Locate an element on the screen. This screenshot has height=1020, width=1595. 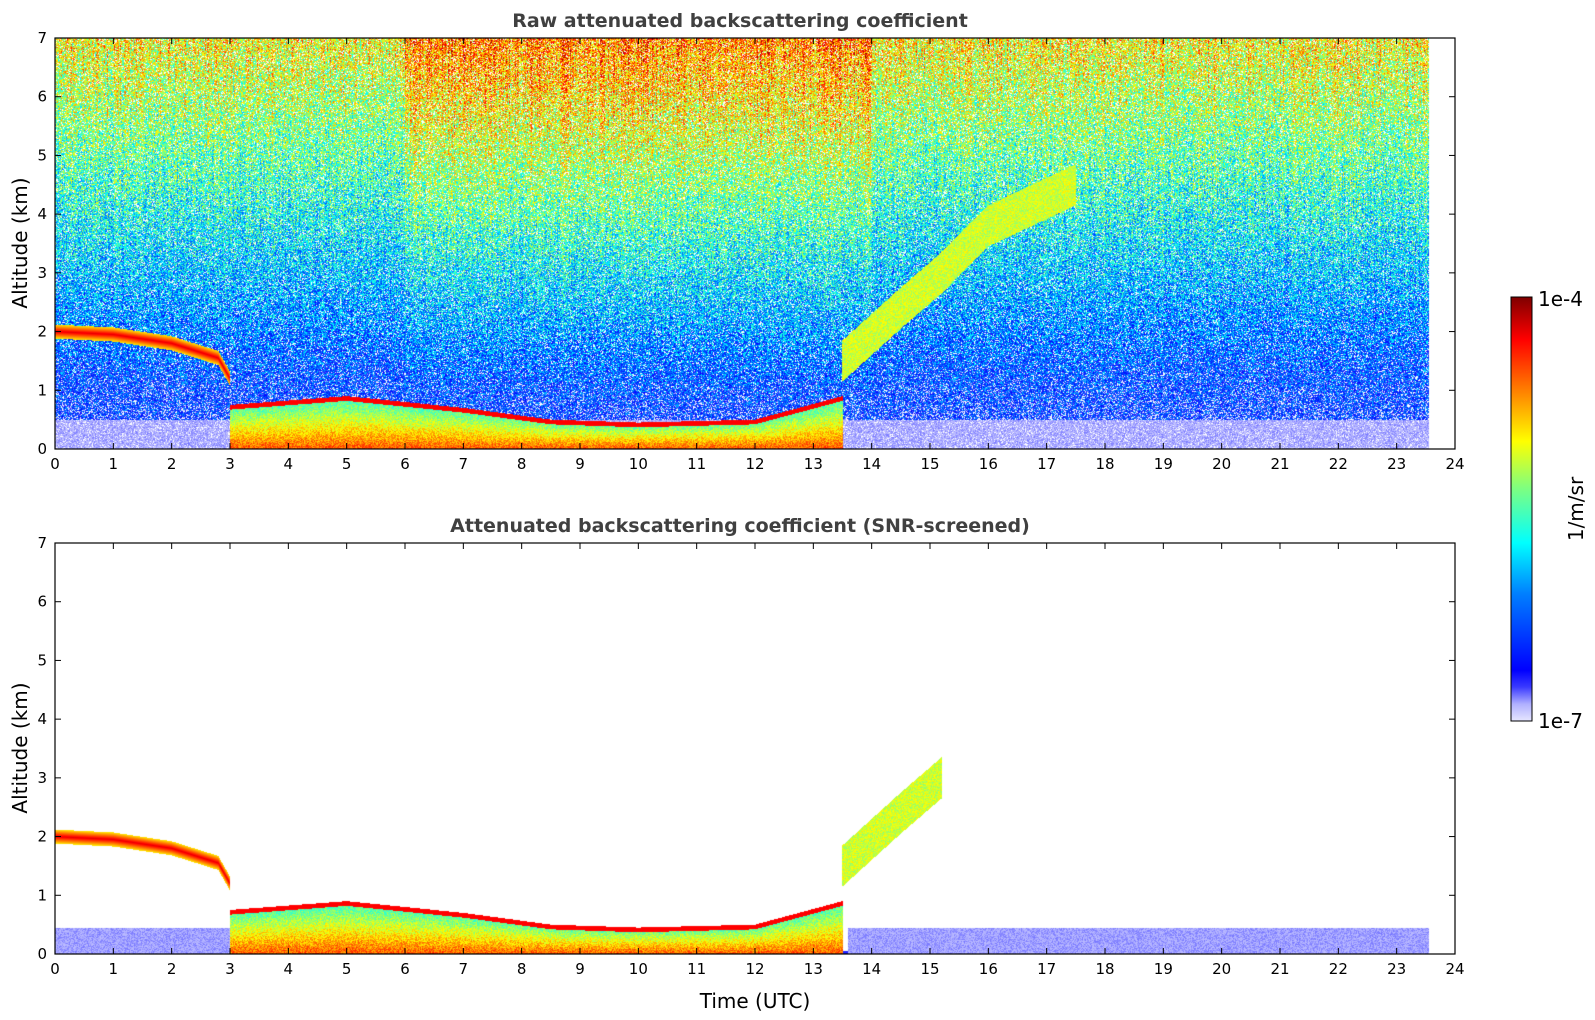
panel-screened-ylabel: Altitude (km) is located at coordinates (20, 747).